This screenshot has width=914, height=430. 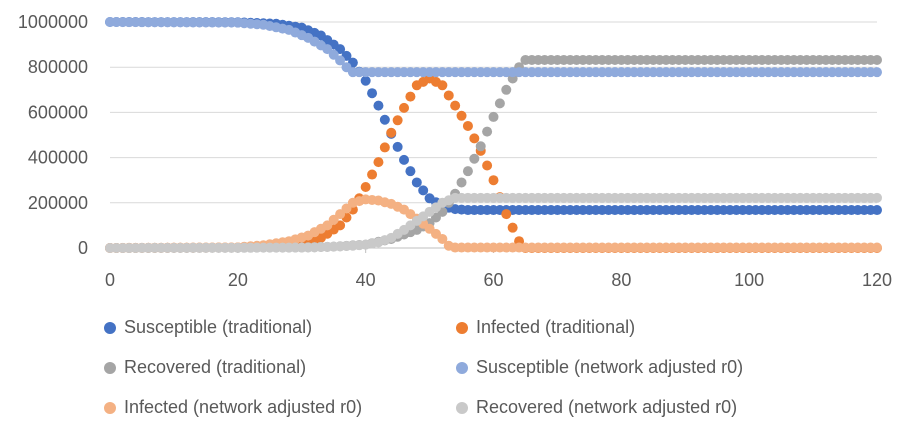 I want to click on legend-label: Susceptible (network adjusted r0), so click(x=610, y=367).